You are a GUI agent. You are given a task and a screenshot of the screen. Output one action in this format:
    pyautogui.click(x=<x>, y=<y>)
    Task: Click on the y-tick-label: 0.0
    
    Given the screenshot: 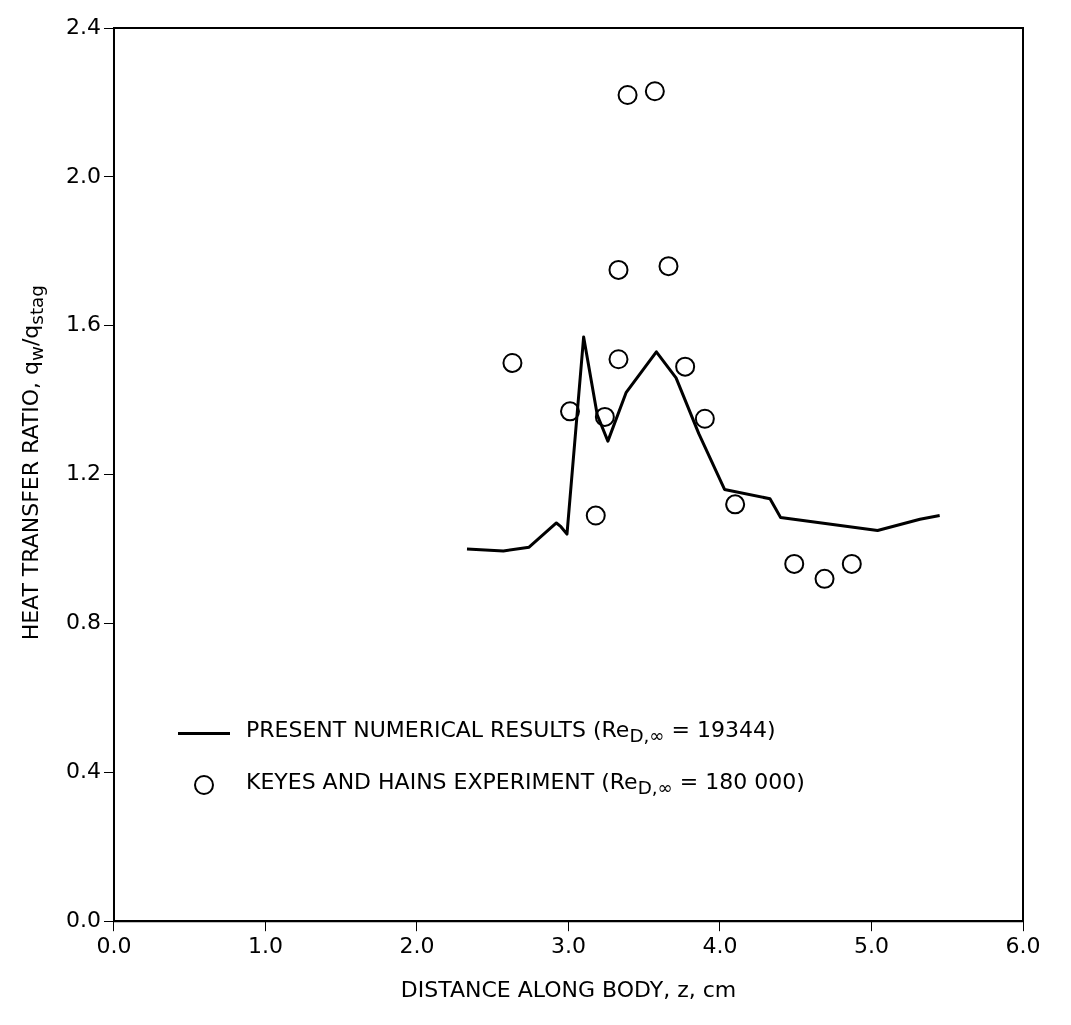 What is the action you would take?
    pyautogui.click(x=83, y=919)
    